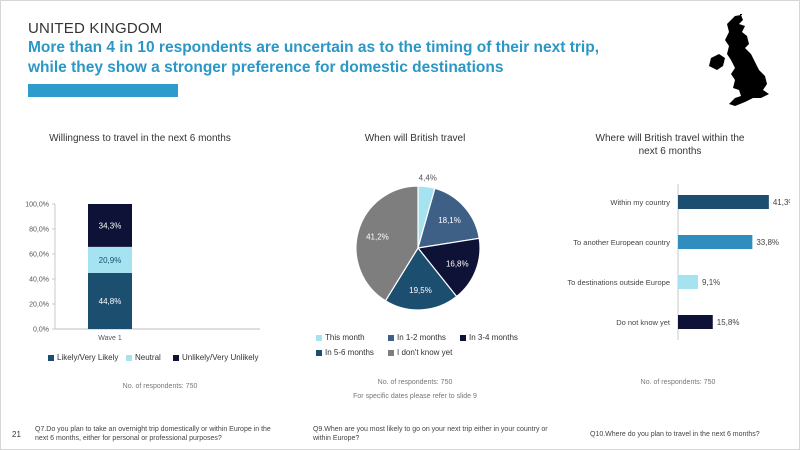  What do you see at coordinates (349, 352) in the screenshot?
I see `chart2-legend-label: In 5-6 months` at bounding box center [349, 352].